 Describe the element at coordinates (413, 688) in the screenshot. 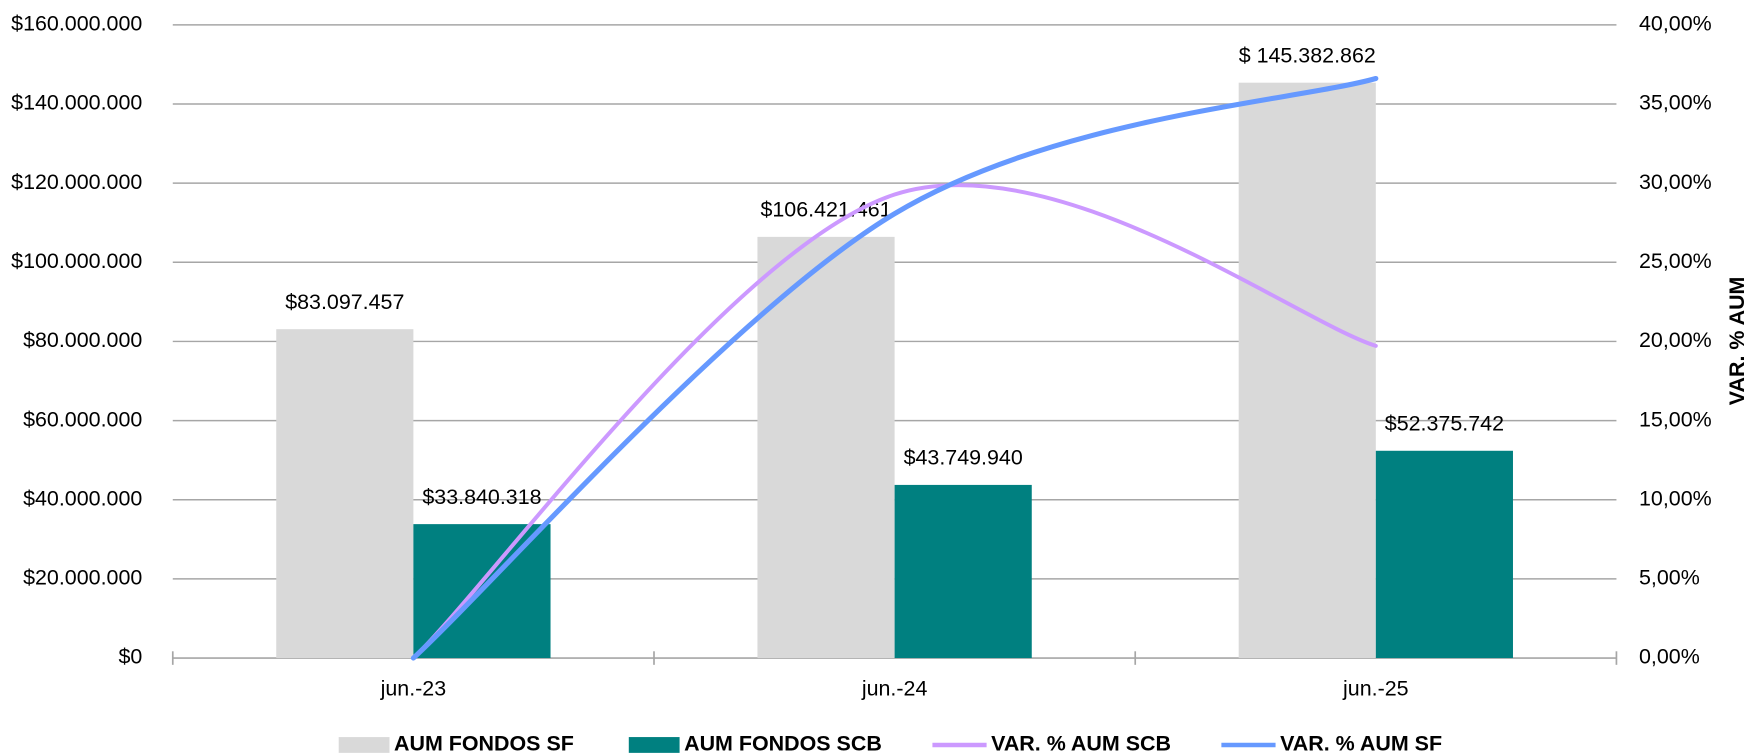

I see `x-tick-label: jun.-23` at that location.